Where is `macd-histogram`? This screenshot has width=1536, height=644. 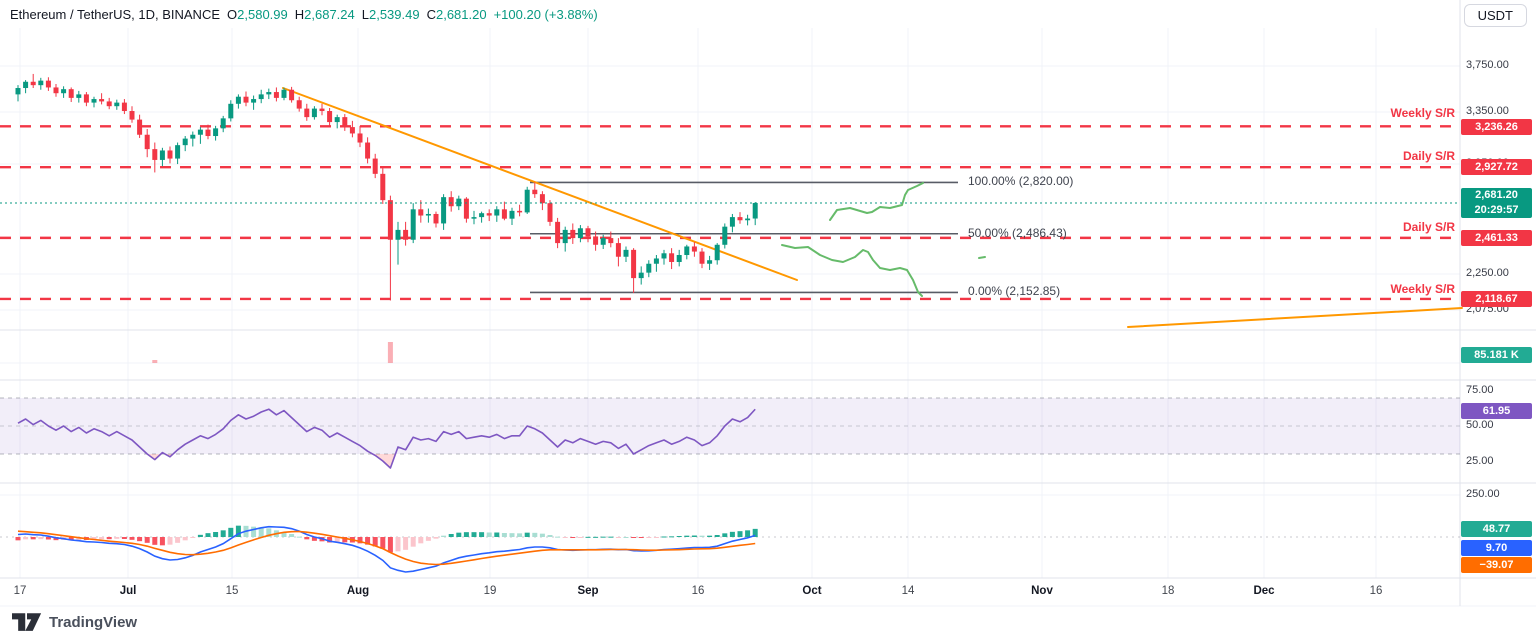
macd-histogram is located at coordinates (386, 539).